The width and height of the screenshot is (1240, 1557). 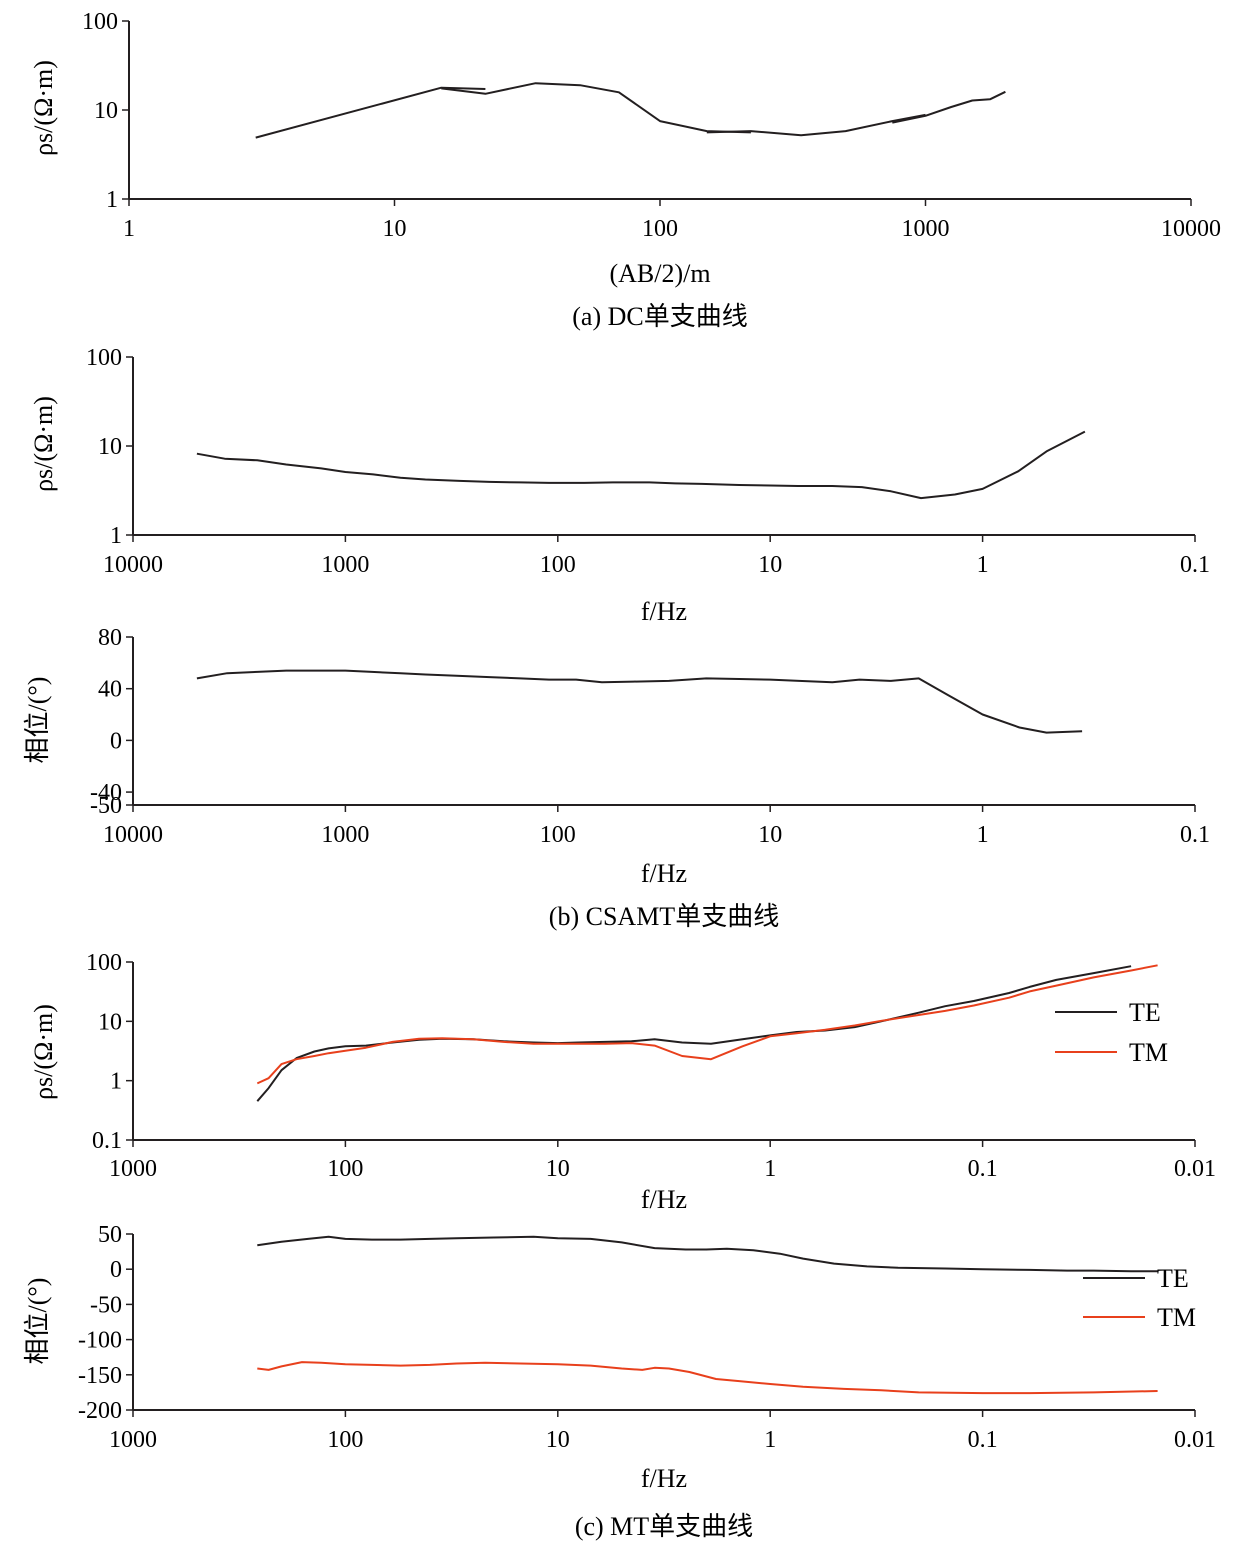 What do you see at coordinates (659, 316) in the screenshot?
I see `figure-caption: (a) DC单支曲线` at bounding box center [659, 316].